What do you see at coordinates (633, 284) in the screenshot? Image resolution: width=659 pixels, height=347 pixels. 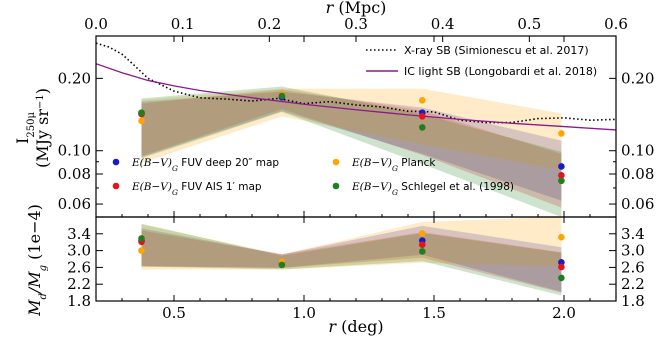 I see `bottom-y-tick-label-right: 2.2` at bounding box center [633, 284].